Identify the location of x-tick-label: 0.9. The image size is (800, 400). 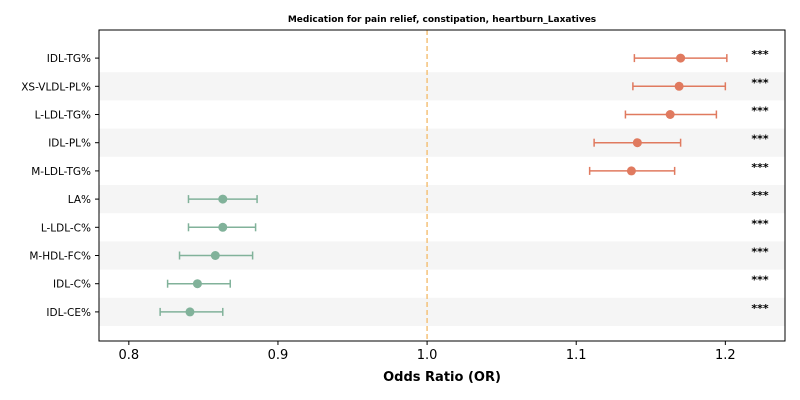
(278, 355).